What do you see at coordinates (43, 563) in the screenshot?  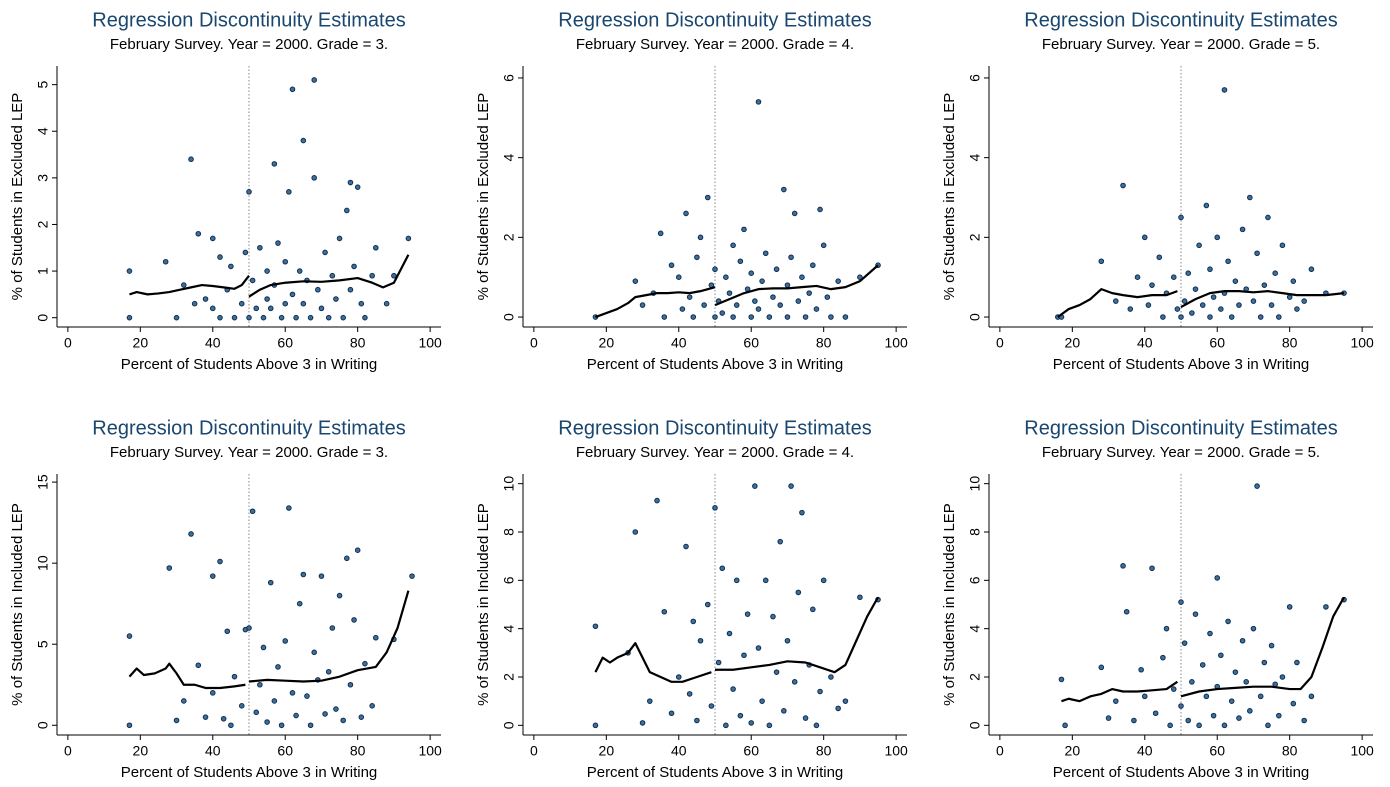 I see `y-tick-label: 10` at bounding box center [43, 563].